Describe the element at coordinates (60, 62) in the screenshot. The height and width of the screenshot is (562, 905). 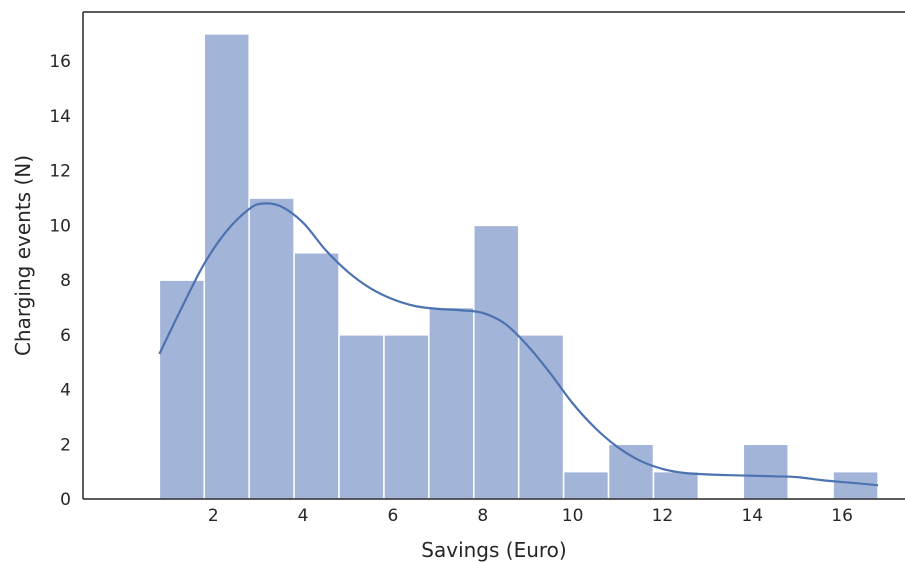
I see `y-tick-label: 16` at that location.